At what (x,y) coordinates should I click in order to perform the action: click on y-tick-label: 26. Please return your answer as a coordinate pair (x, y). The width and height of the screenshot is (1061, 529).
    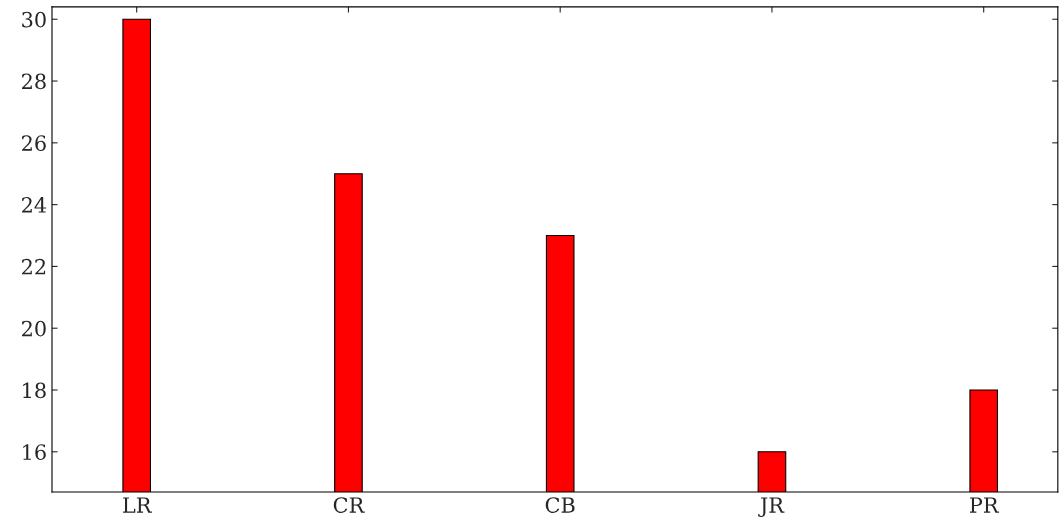
    Looking at the image, I should click on (34, 143).